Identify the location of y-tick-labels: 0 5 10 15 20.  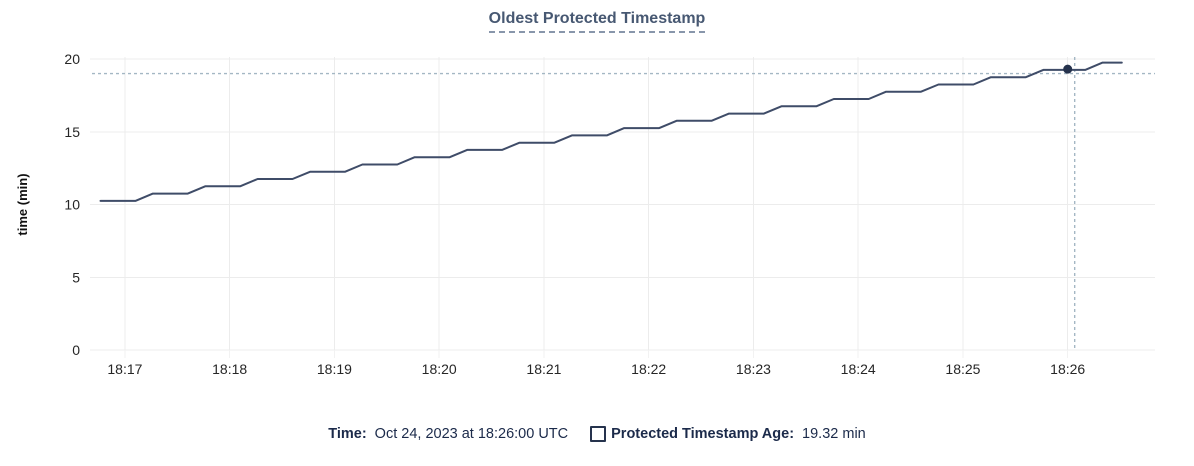
(72, 204).